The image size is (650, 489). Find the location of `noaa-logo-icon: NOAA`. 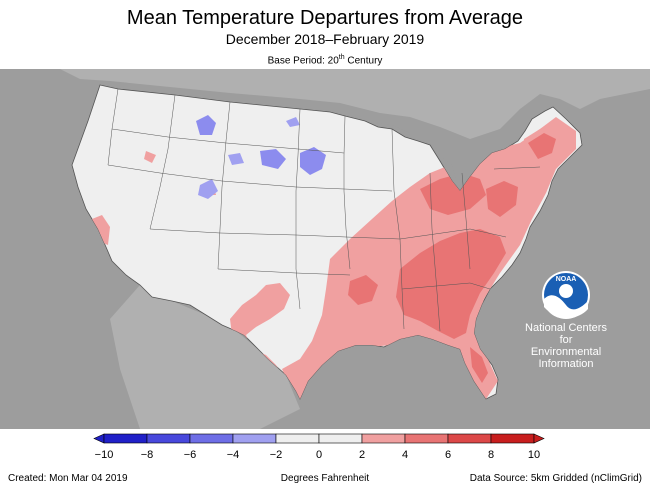

noaa-logo-icon: NOAA is located at coordinates (566, 295).